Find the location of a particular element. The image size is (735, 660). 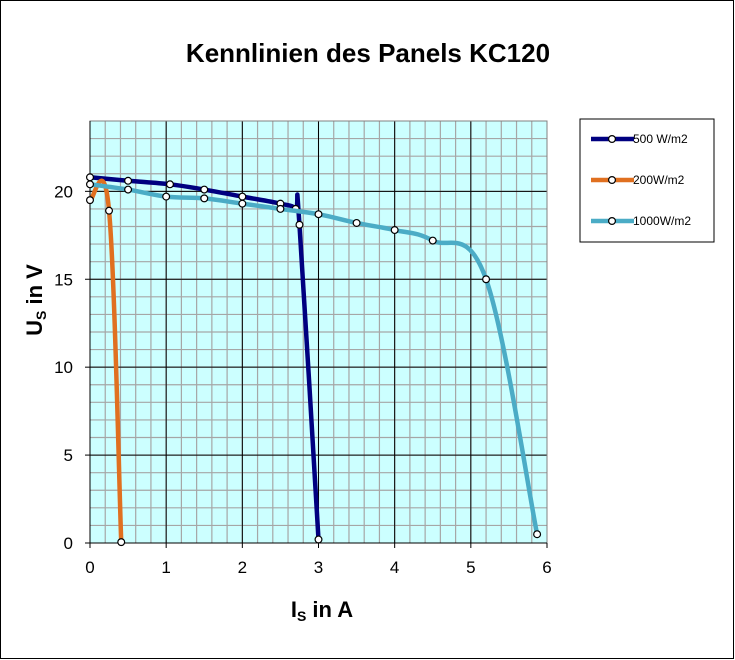

x-tick-label: 2 is located at coordinates (242, 567).